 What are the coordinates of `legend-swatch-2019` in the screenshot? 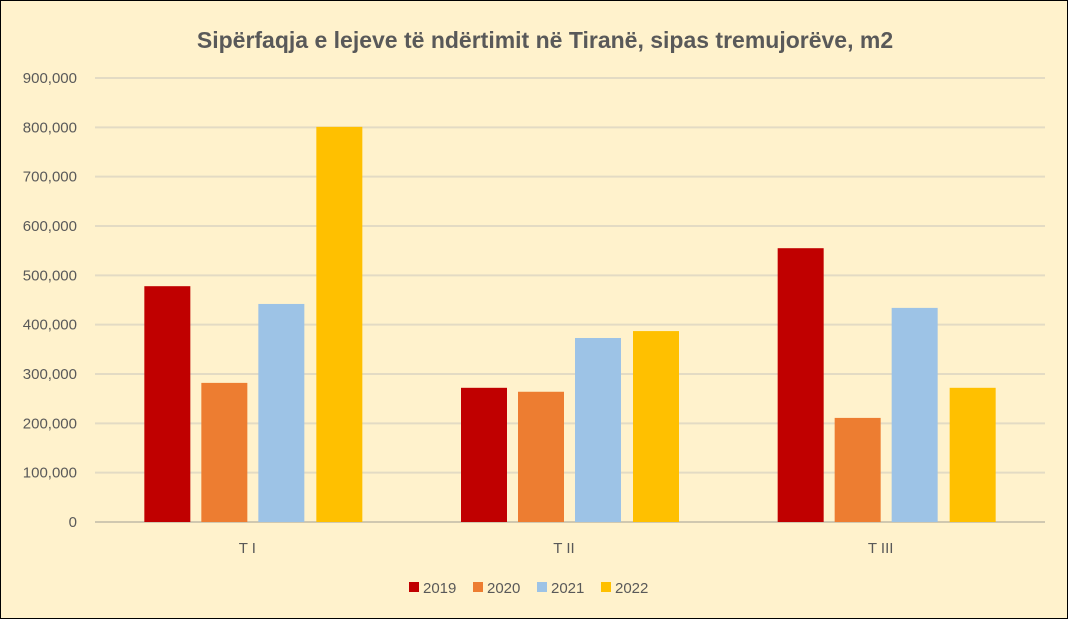 It's located at (414, 587).